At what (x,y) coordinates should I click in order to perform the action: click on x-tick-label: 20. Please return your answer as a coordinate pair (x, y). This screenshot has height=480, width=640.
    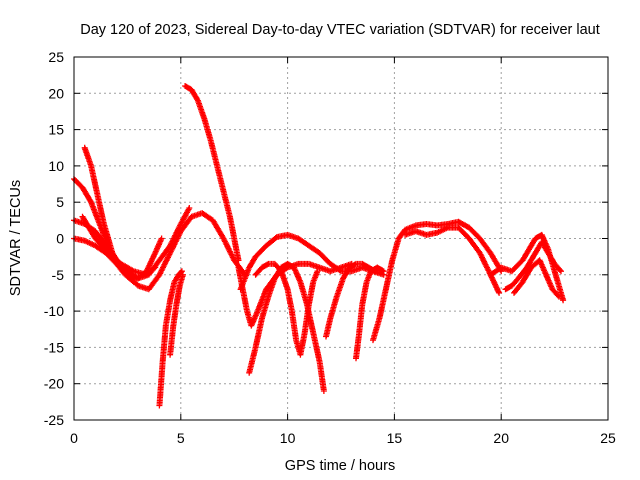
    Looking at the image, I should click on (501, 438).